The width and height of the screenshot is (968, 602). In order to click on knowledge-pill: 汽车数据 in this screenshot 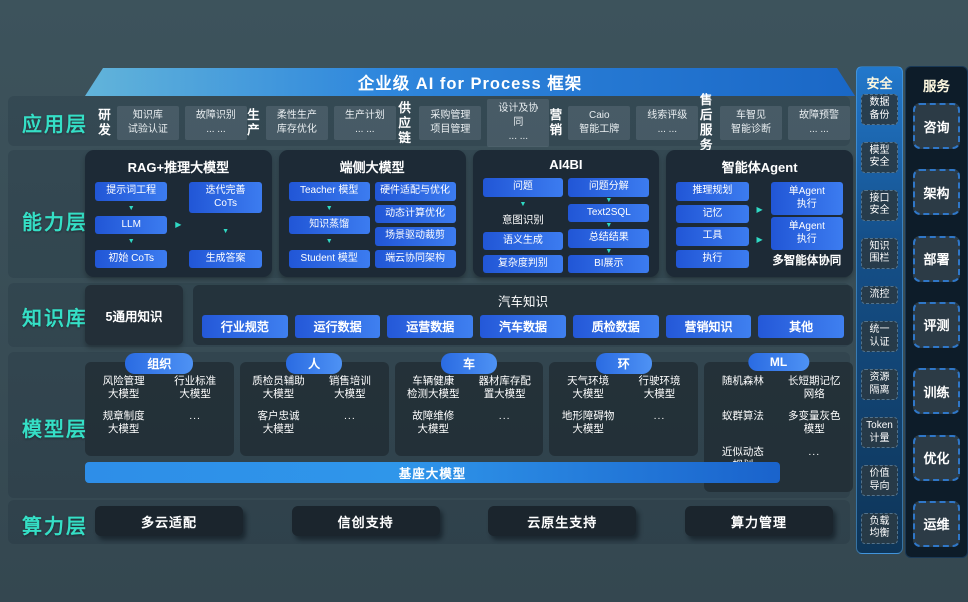, I will do `click(523, 326)`.